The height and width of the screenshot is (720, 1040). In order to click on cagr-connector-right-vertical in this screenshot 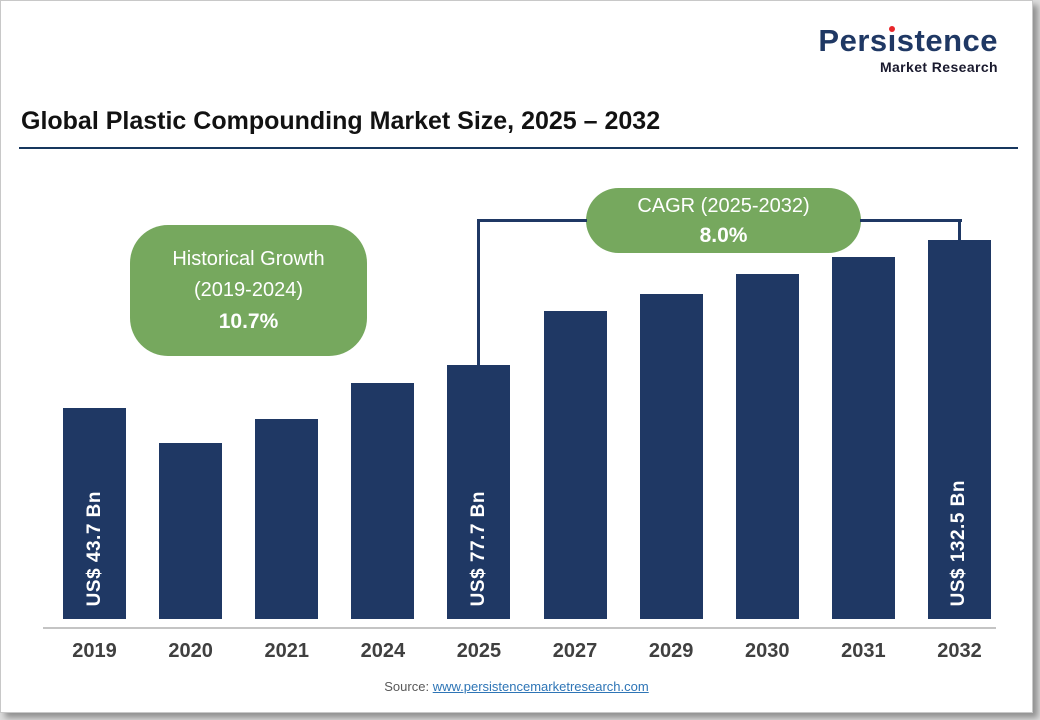, I will do `click(959, 230)`.